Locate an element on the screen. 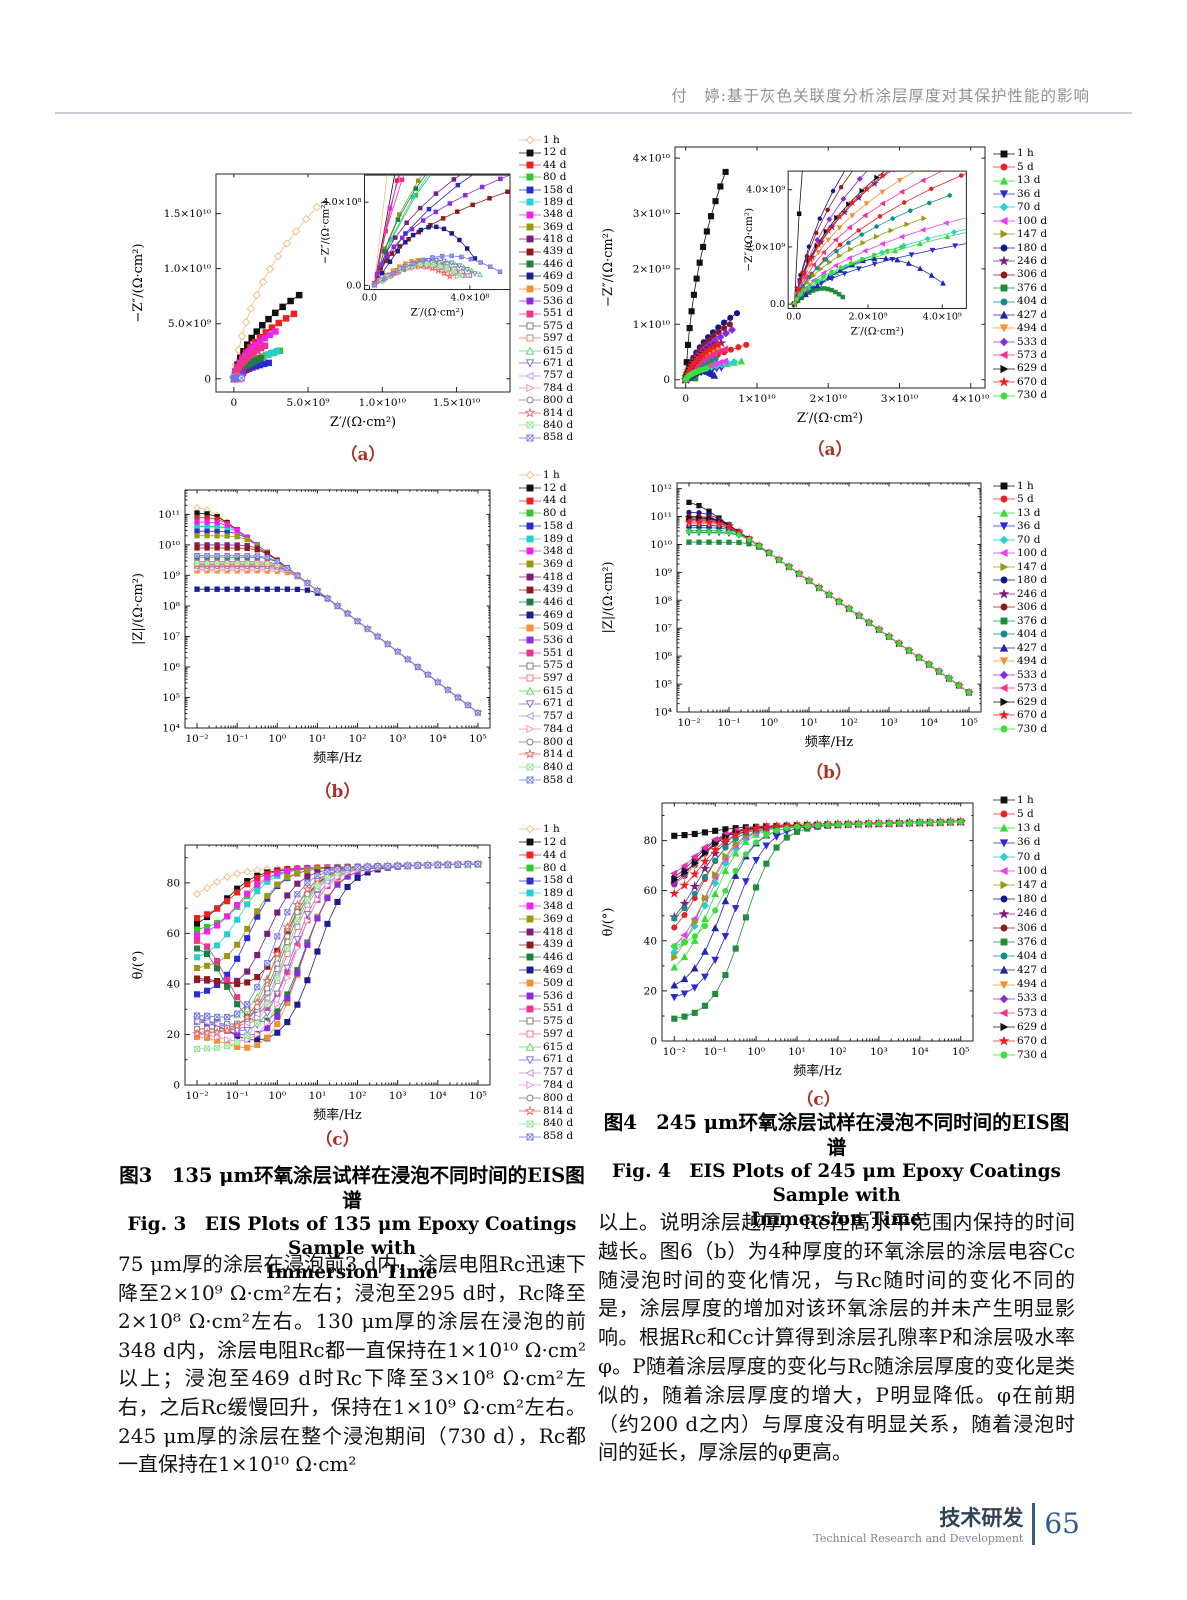 The height and width of the screenshot is (1600, 1187). series-label: 533 d is located at coordinates (1032, 674).